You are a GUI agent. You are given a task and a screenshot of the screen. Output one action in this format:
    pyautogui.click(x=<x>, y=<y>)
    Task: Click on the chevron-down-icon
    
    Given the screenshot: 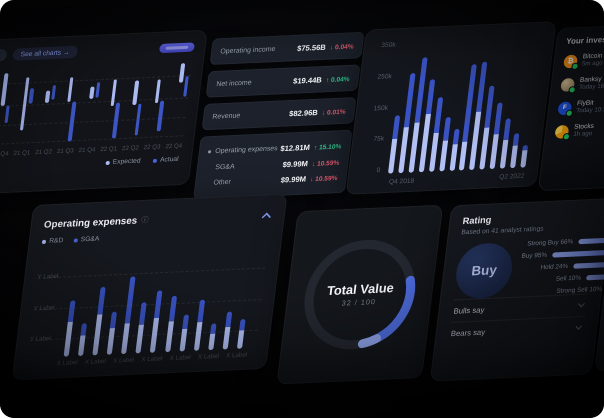 What is the action you would take?
    pyautogui.click(x=578, y=328)
    